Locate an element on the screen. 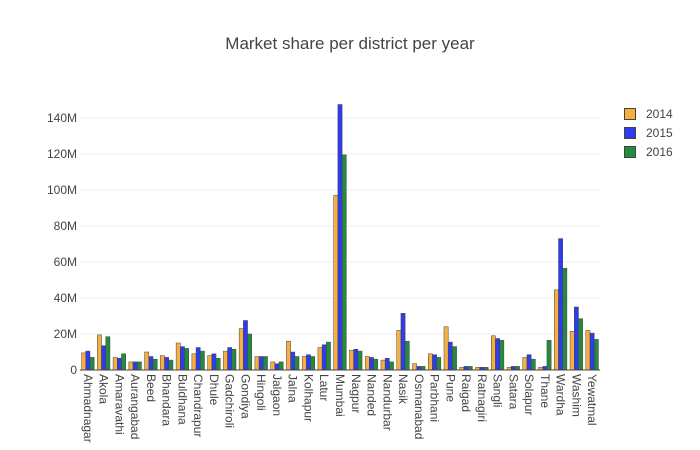  bar-2016-nagpur is located at coordinates (360, 360).